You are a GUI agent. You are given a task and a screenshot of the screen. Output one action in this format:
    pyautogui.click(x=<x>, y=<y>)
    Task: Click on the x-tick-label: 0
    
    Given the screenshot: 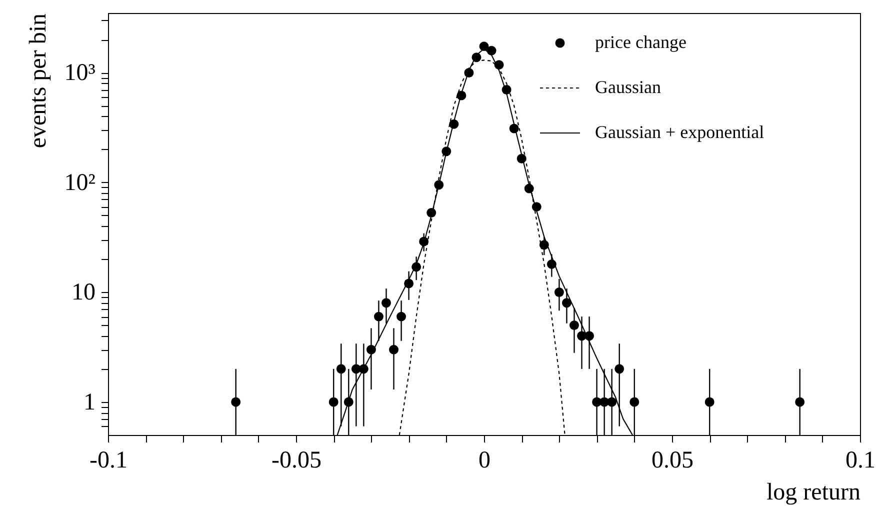 What is the action you would take?
    pyautogui.click(x=484, y=461)
    